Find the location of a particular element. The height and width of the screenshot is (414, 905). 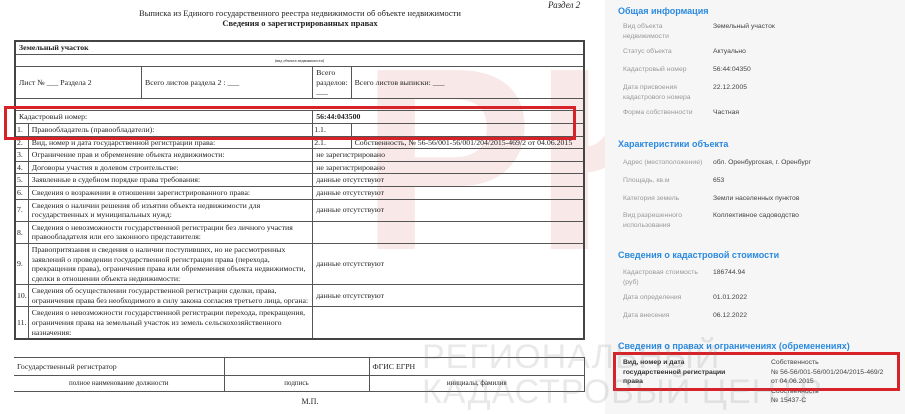

name-caption: инициалы, фамилия is located at coordinates (477, 383).